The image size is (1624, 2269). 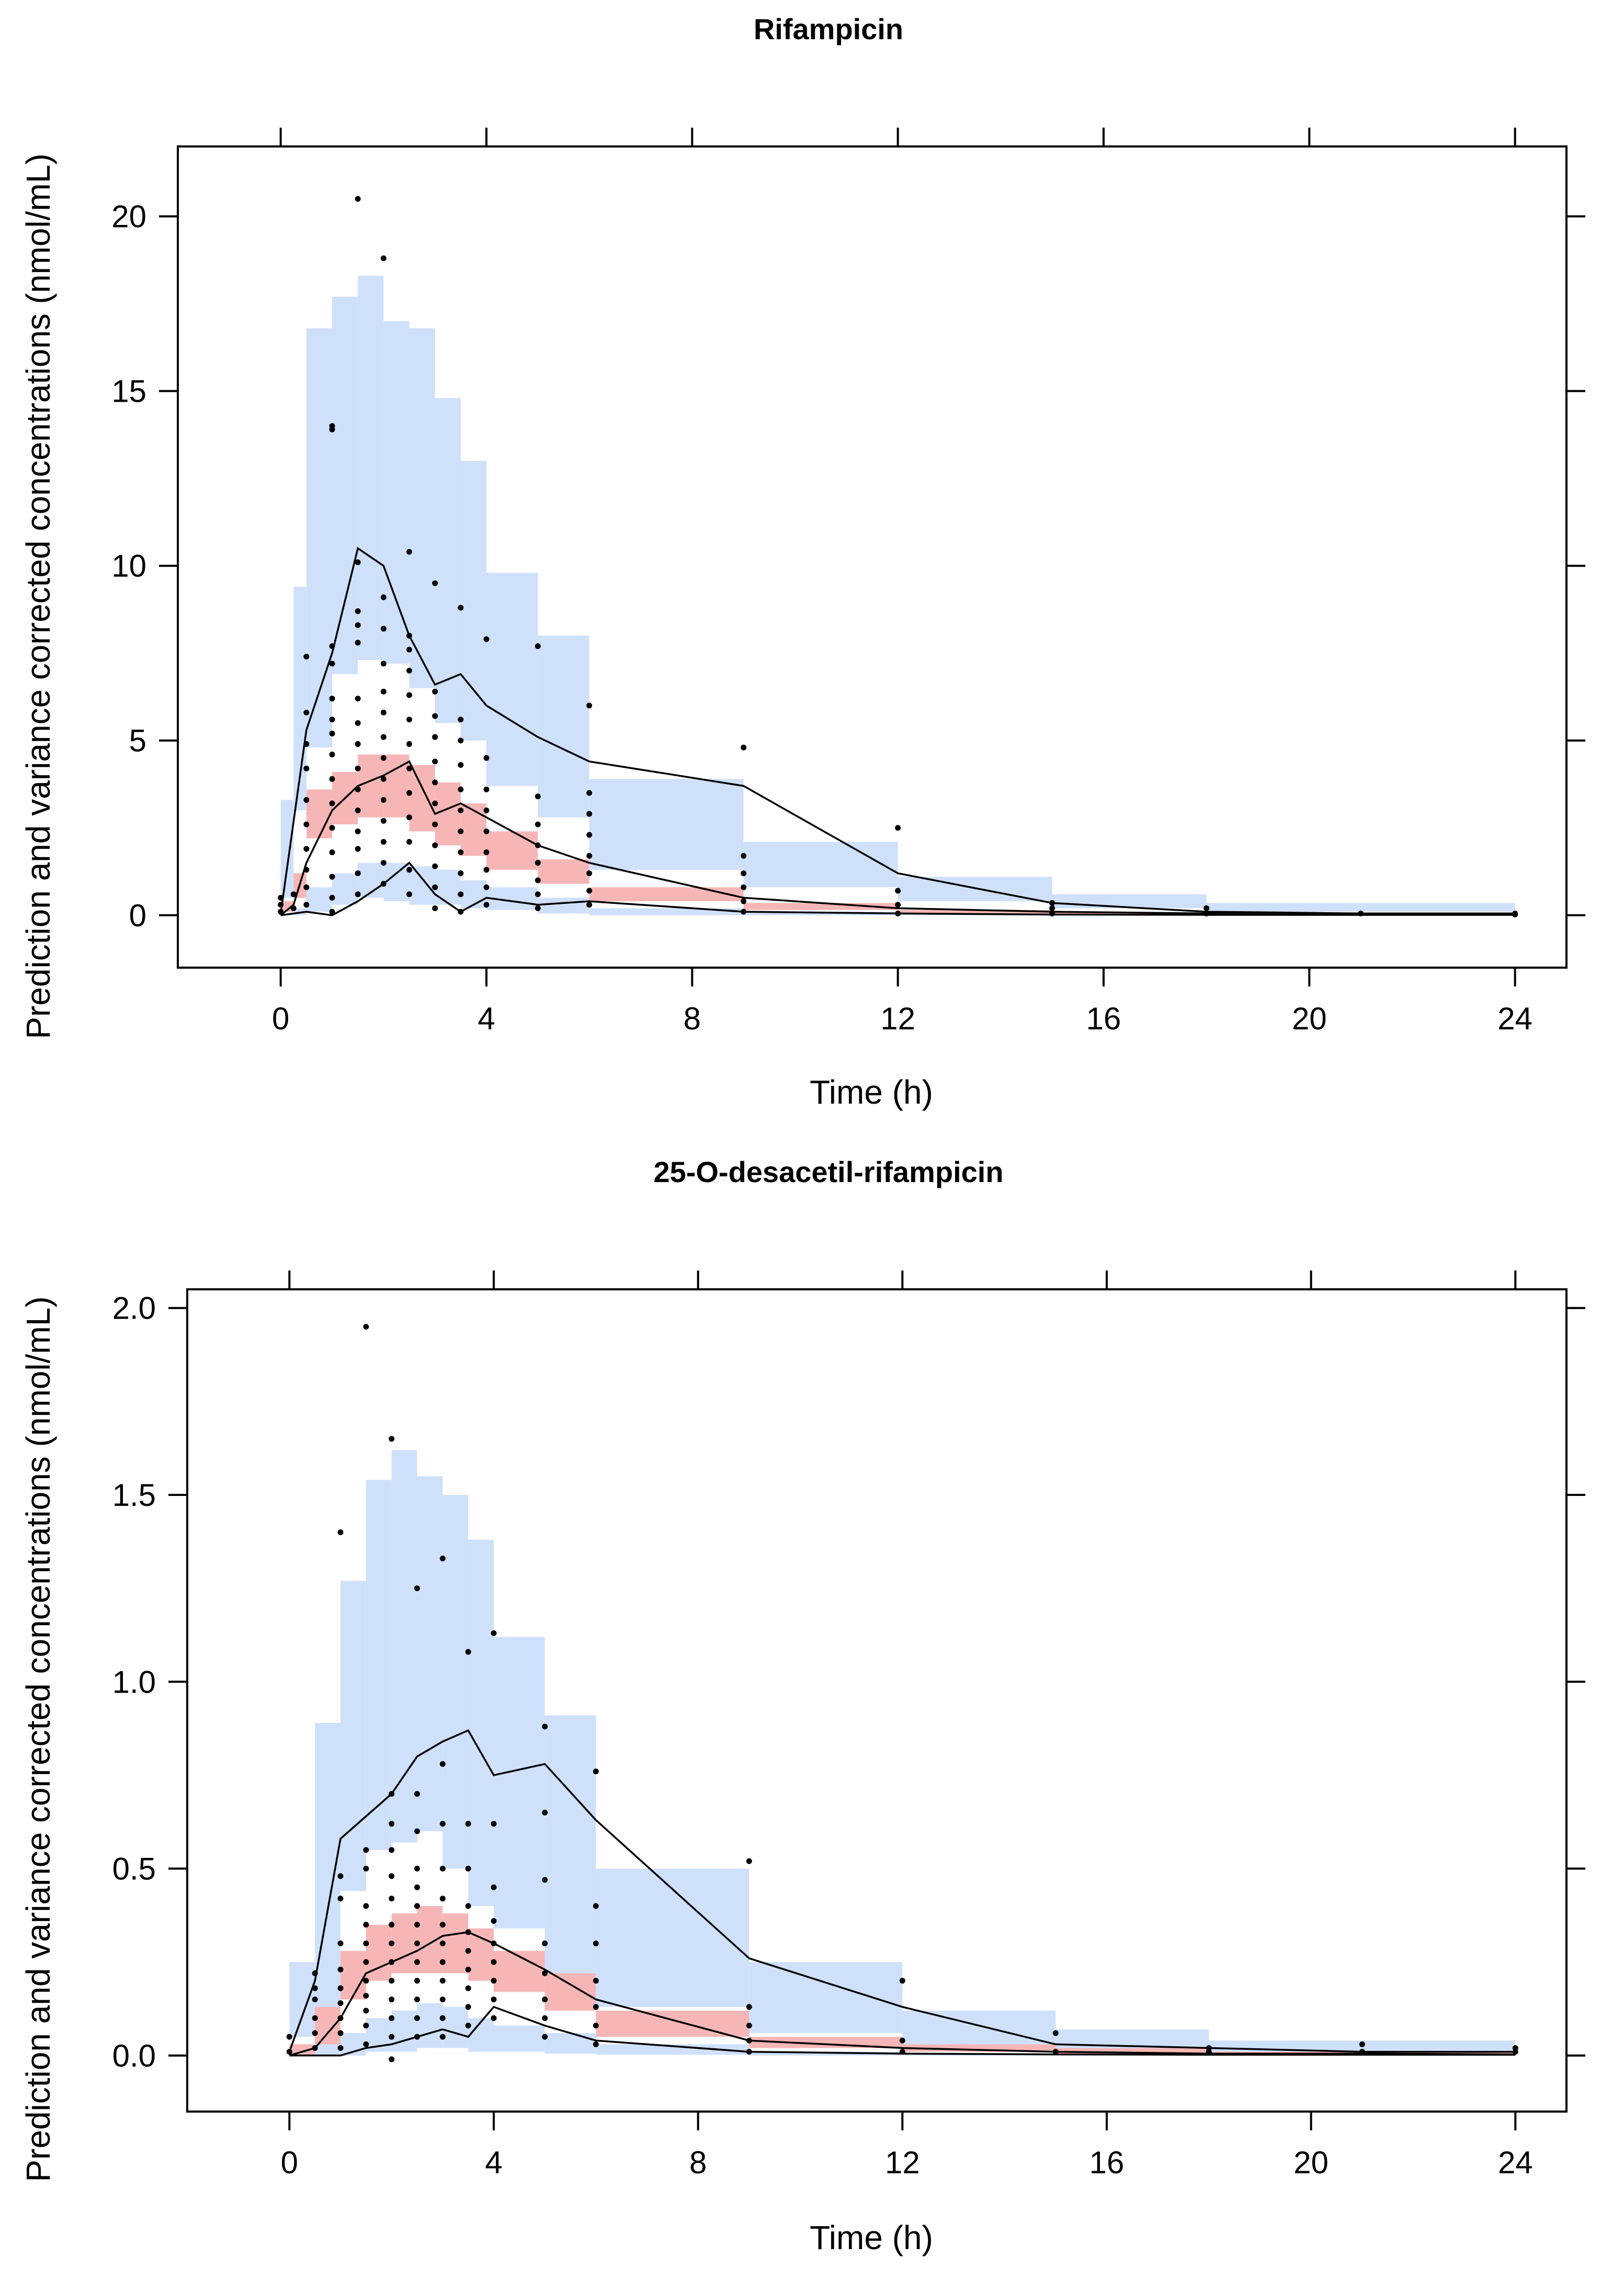 I want to click on observed-p95-line, so click(x=897, y=731).